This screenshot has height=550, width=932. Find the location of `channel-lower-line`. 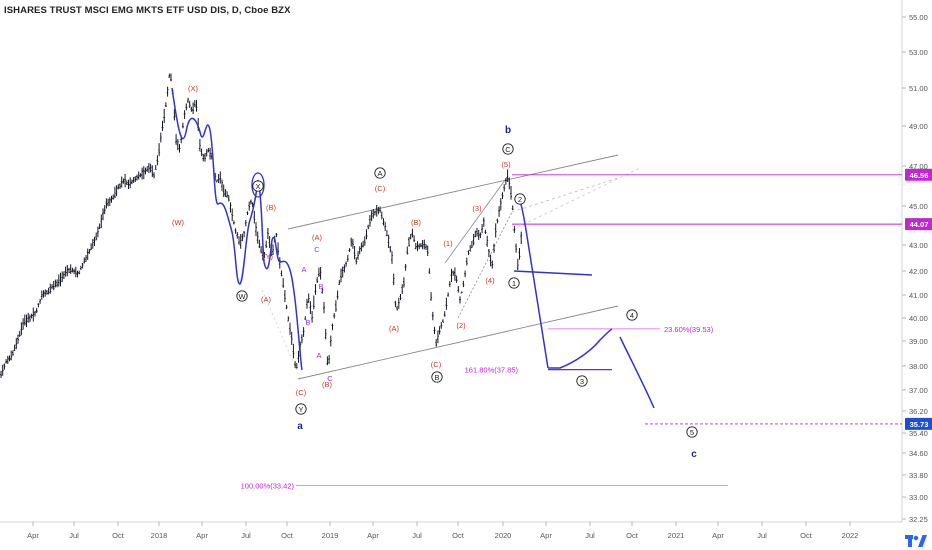

channel-lower-line is located at coordinates (458, 342).